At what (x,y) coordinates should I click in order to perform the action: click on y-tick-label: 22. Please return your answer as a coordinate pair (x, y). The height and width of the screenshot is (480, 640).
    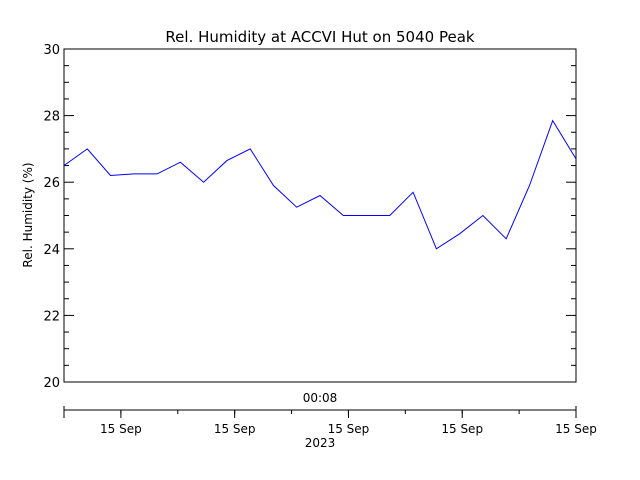
    Looking at the image, I should click on (51, 316).